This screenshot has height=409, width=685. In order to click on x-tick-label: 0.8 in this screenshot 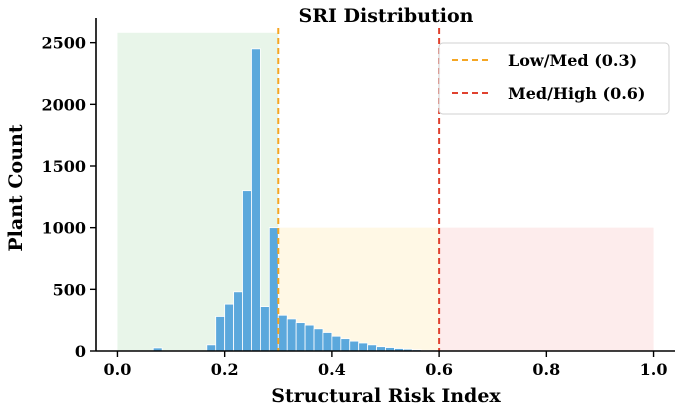, I will do `click(546, 369)`.